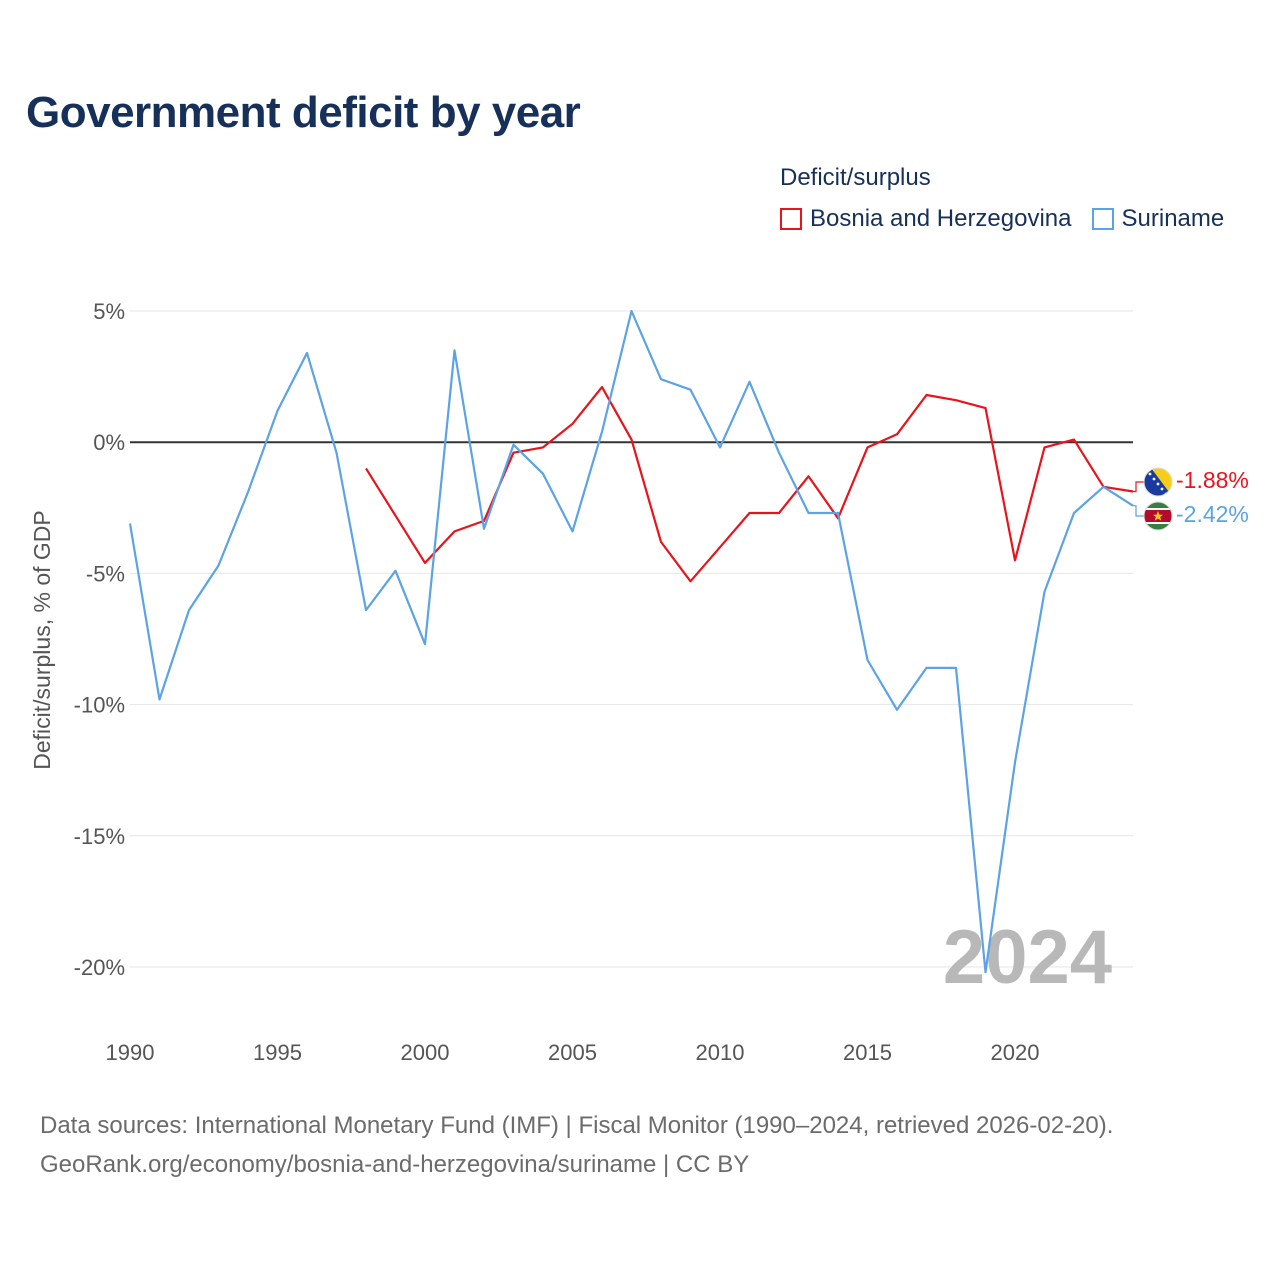 This screenshot has width=1280, height=1280. Describe the element at coordinates (1027, 957) in the screenshot. I see `current-year-watermark: 2024` at that location.